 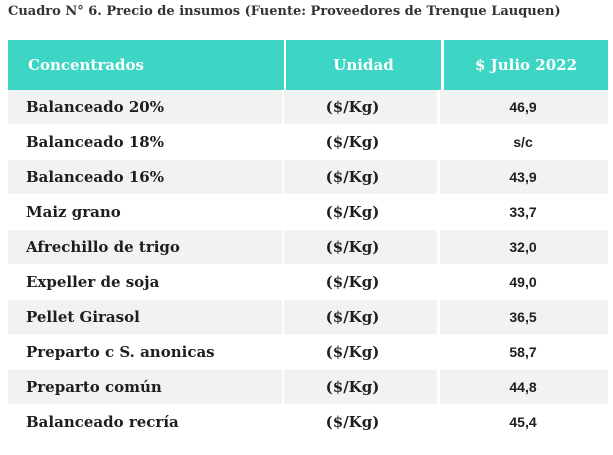 What do you see at coordinates (523, 107) in the screenshot?
I see `cell-precio: 46,9` at bounding box center [523, 107].